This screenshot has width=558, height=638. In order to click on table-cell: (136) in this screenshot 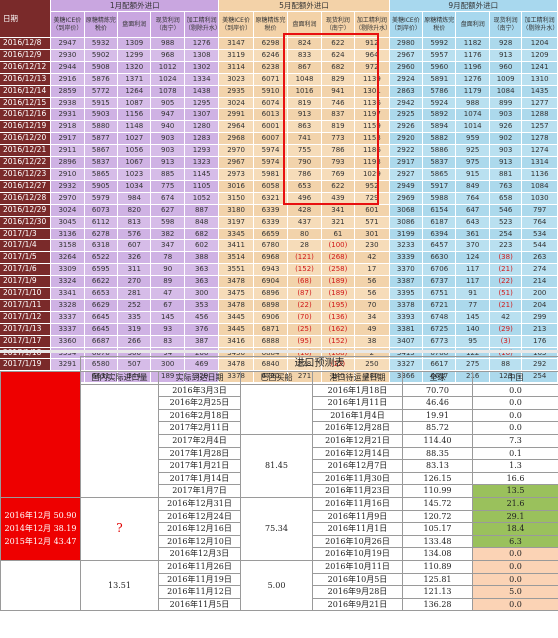, I will do `click(338, 317)`.